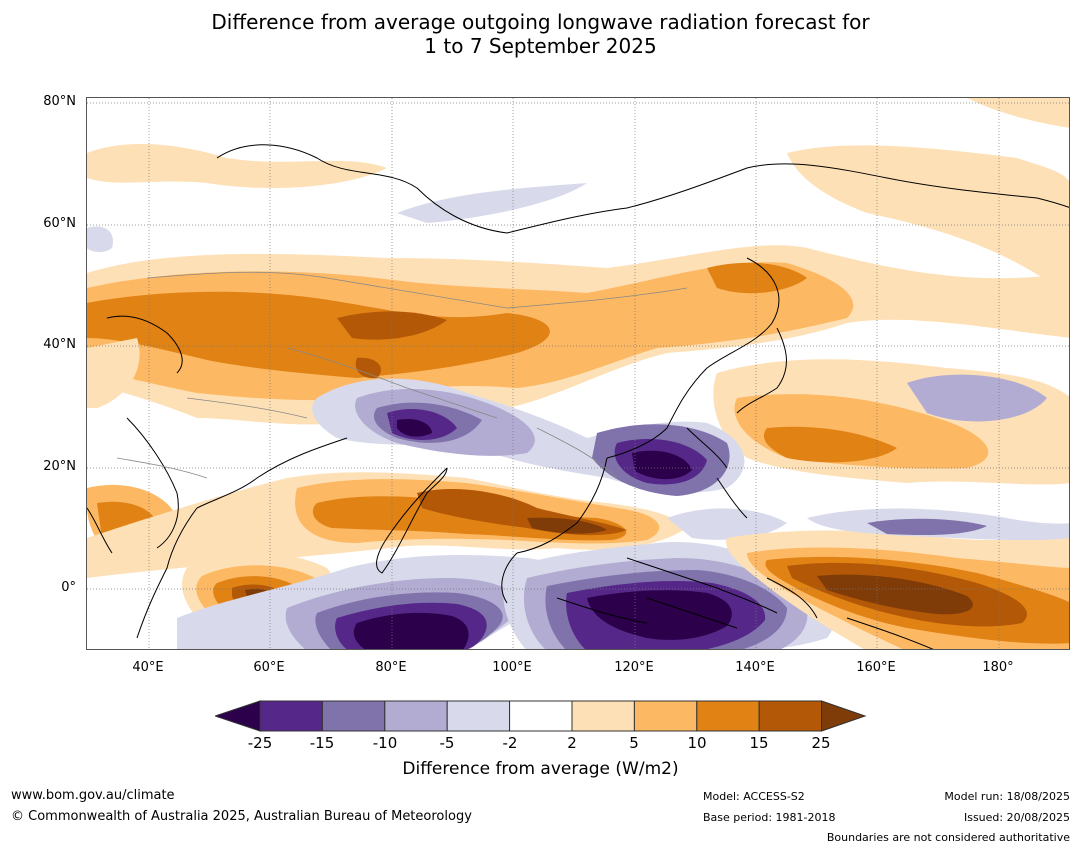  What do you see at coordinates (697, 743) in the screenshot?
I see `colorbar-tick: 10` at bounding box center [697, 743].